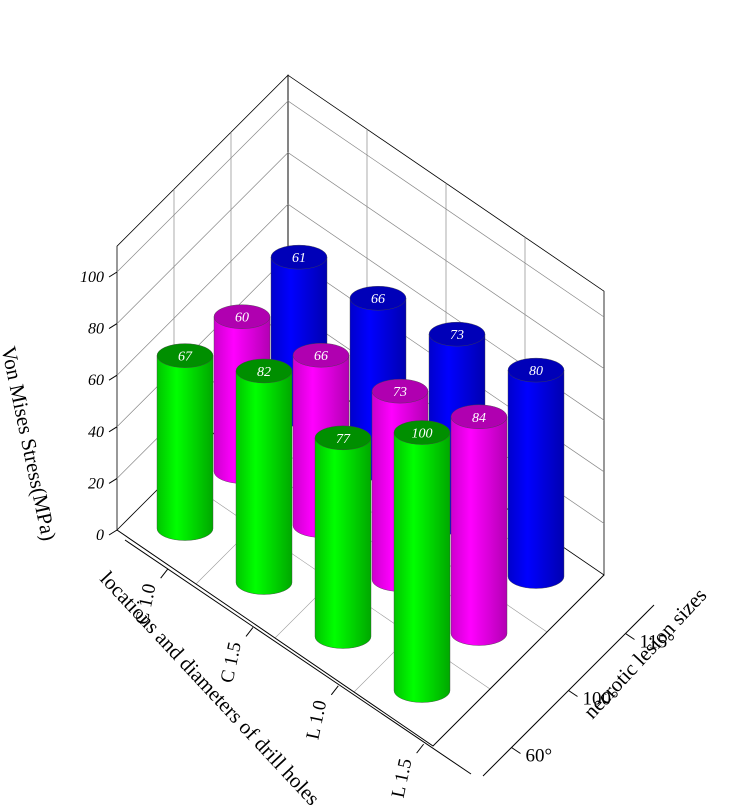 Image resolution: width=744 pixels, height=811 pixels. I want to click on bar: 84, so click(479, 525).